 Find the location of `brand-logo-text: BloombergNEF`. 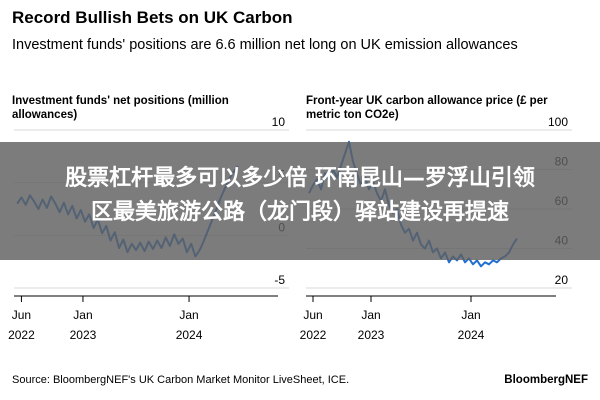

brand-logo-text: BloombergNEF is located at coordinates (546, 380).